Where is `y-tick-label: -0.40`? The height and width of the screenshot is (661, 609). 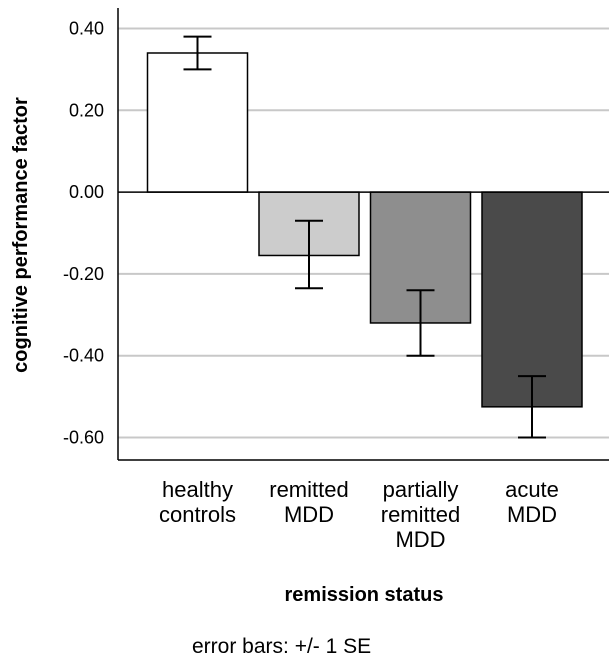 y-tick-label: -0.40 is located at coordinates (83, 356).